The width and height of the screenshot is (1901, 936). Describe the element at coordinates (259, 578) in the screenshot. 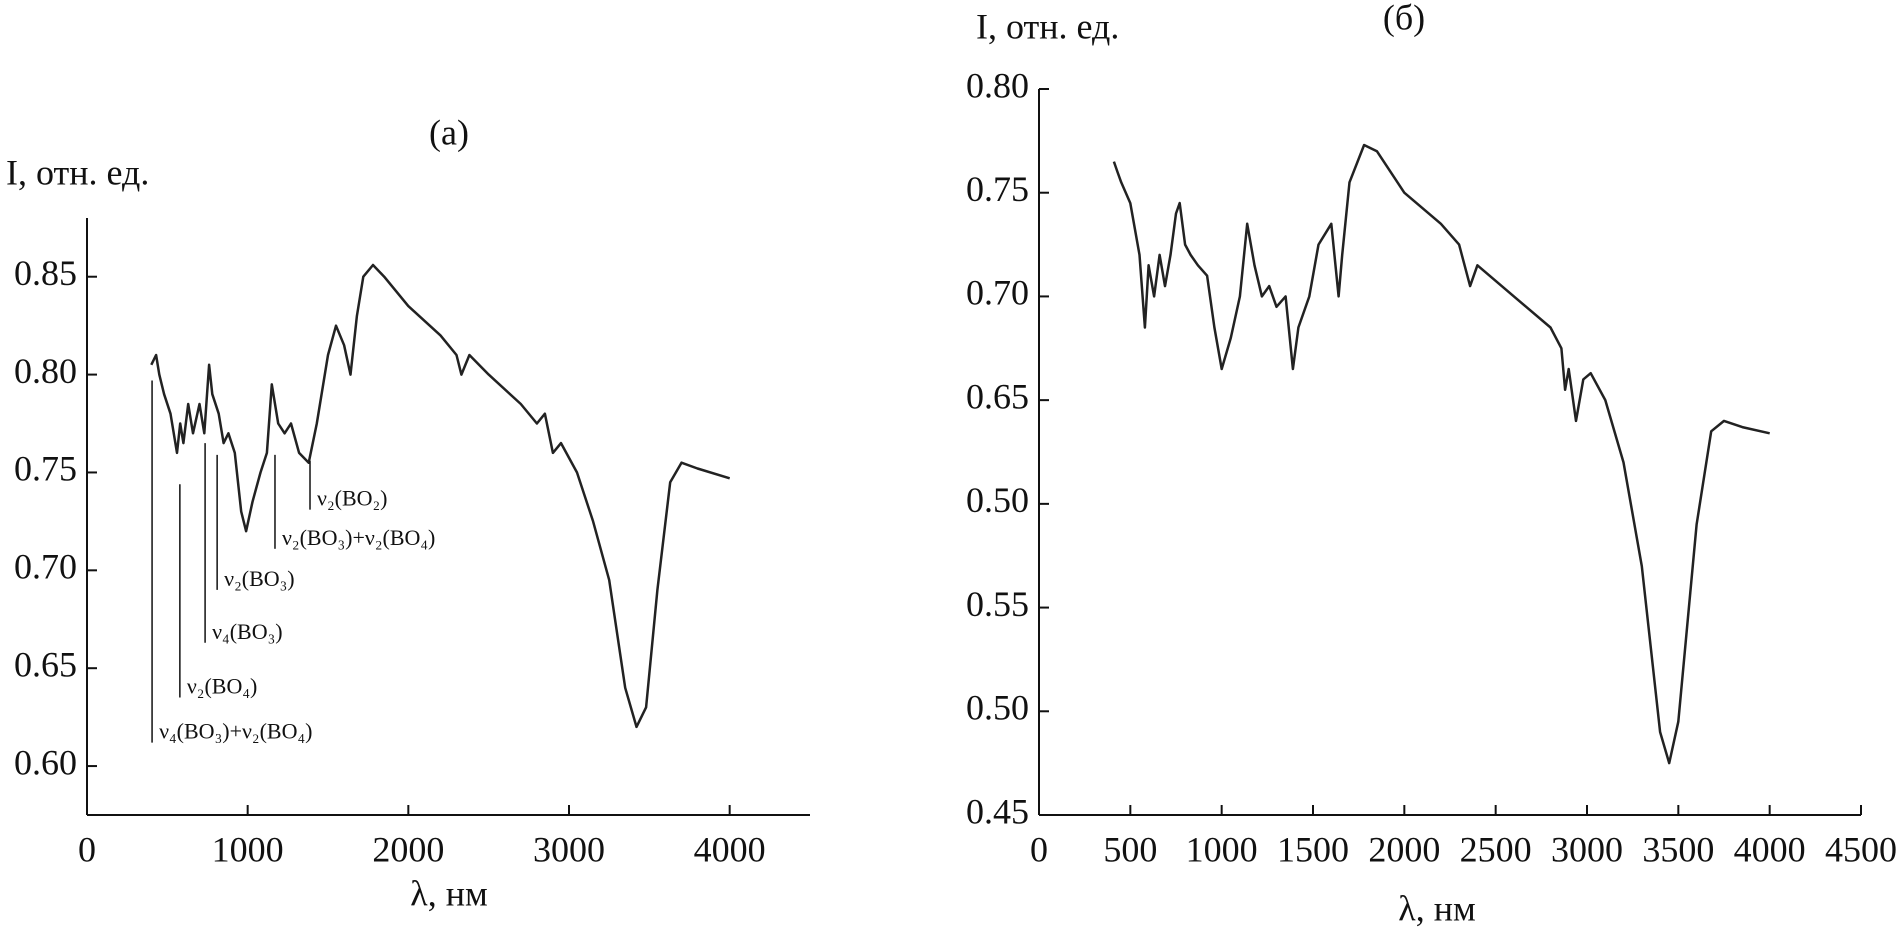

I see `annotation-label: ν₂(BO₃)` at that location.